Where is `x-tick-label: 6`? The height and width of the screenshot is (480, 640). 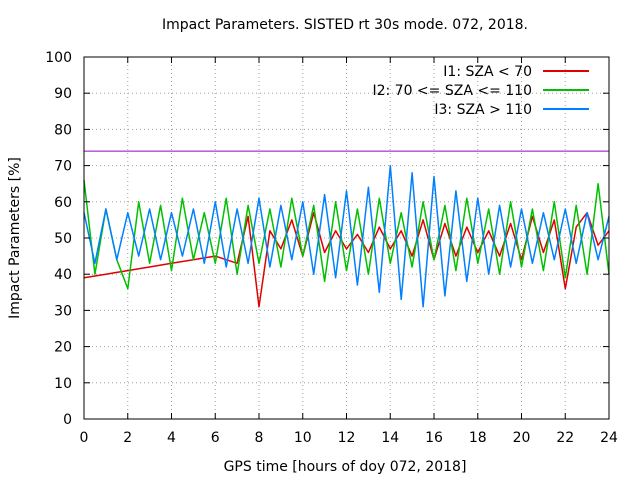 x-tick-label: 6 is located at coordinates (215, 438).